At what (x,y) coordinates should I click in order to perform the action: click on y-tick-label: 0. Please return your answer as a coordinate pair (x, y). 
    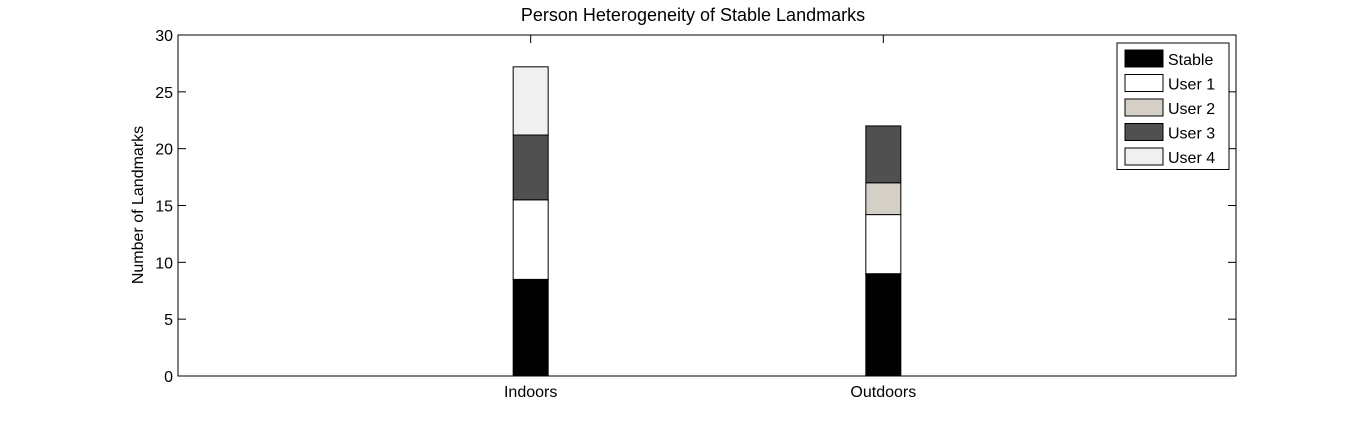
    Looking at the image, I should click on (168, 377).